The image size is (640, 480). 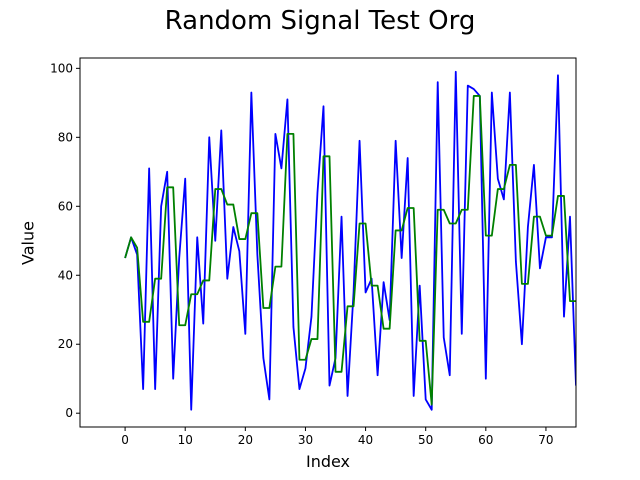 I want to click on chart-title: Random Signal Test Org, so click(x=320, y=21).